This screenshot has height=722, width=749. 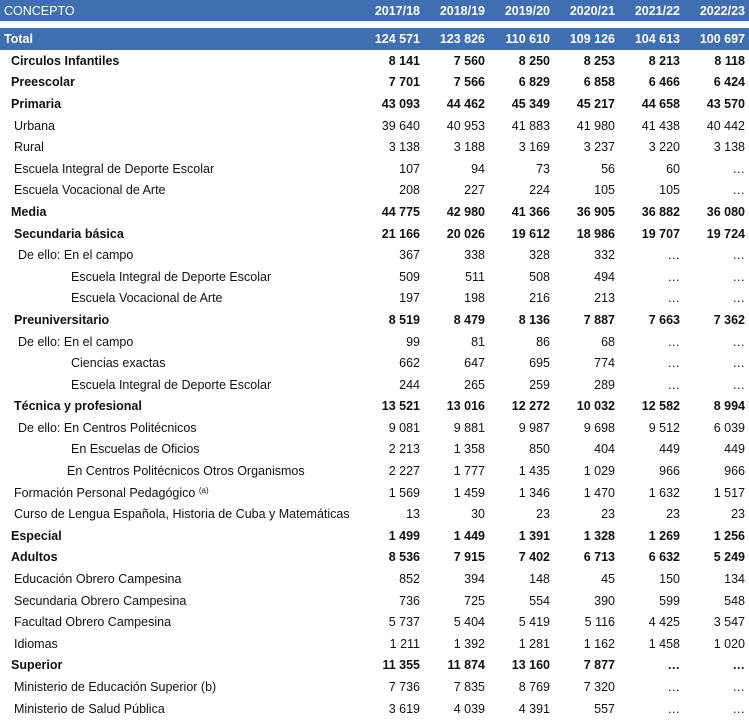 What do you see at coordinates (469, 687) in the screenshot?
I see `cell-value: 7 835` at bounding box center [469, 687].